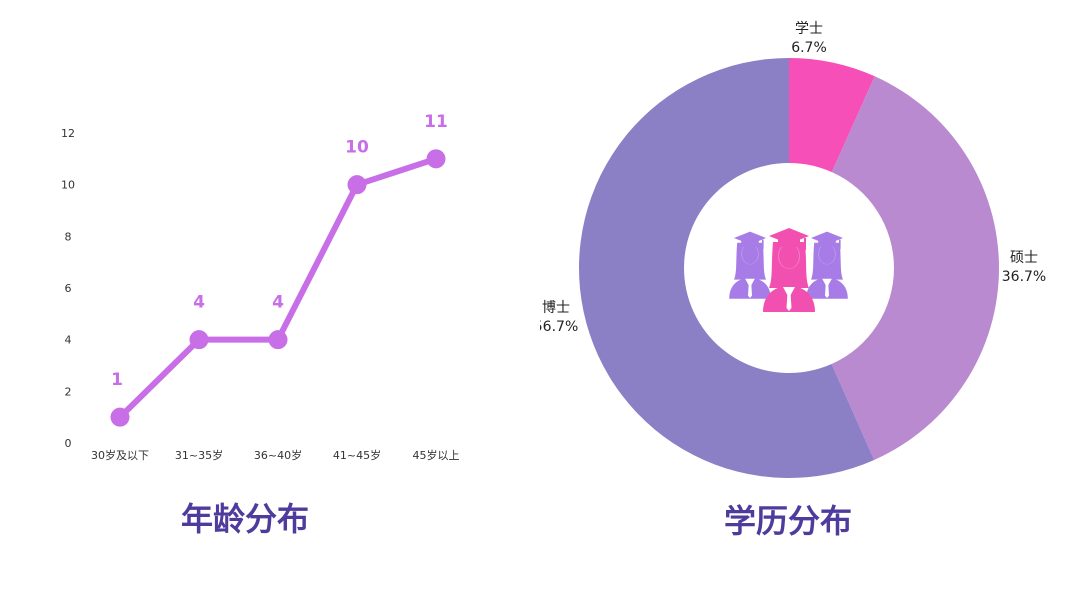 Image resolution: width=1080 pixels, height=608 pixels. I want to click on slice-value-label: 6.7%, so click(809, 48).